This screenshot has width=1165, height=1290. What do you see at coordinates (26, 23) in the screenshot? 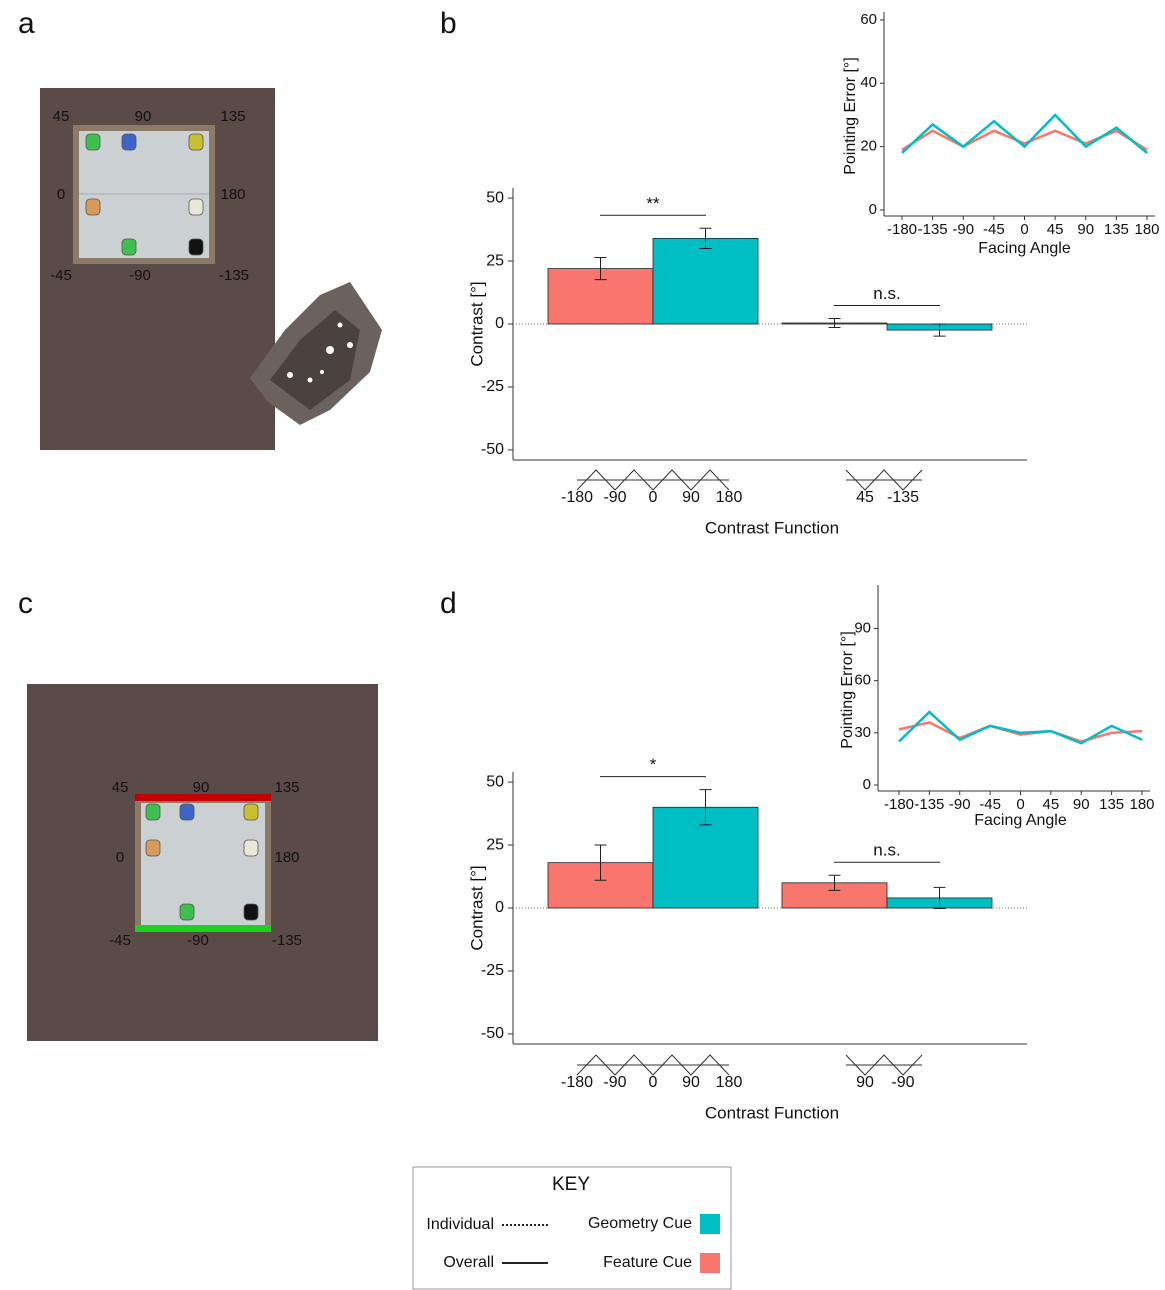
I see `panel-label: a` at bounding box center [26, 23].